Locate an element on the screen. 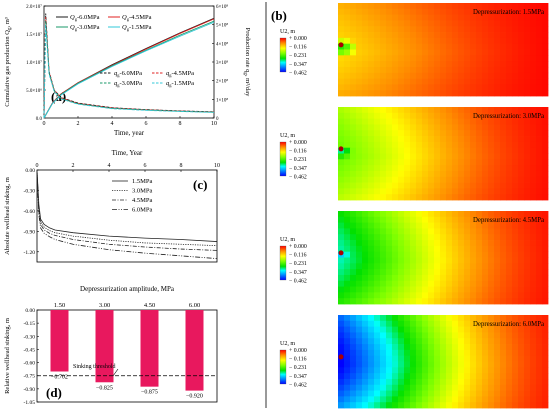  y-tick-label: 1.0×10⁷ is located at coordinates (34, 63).